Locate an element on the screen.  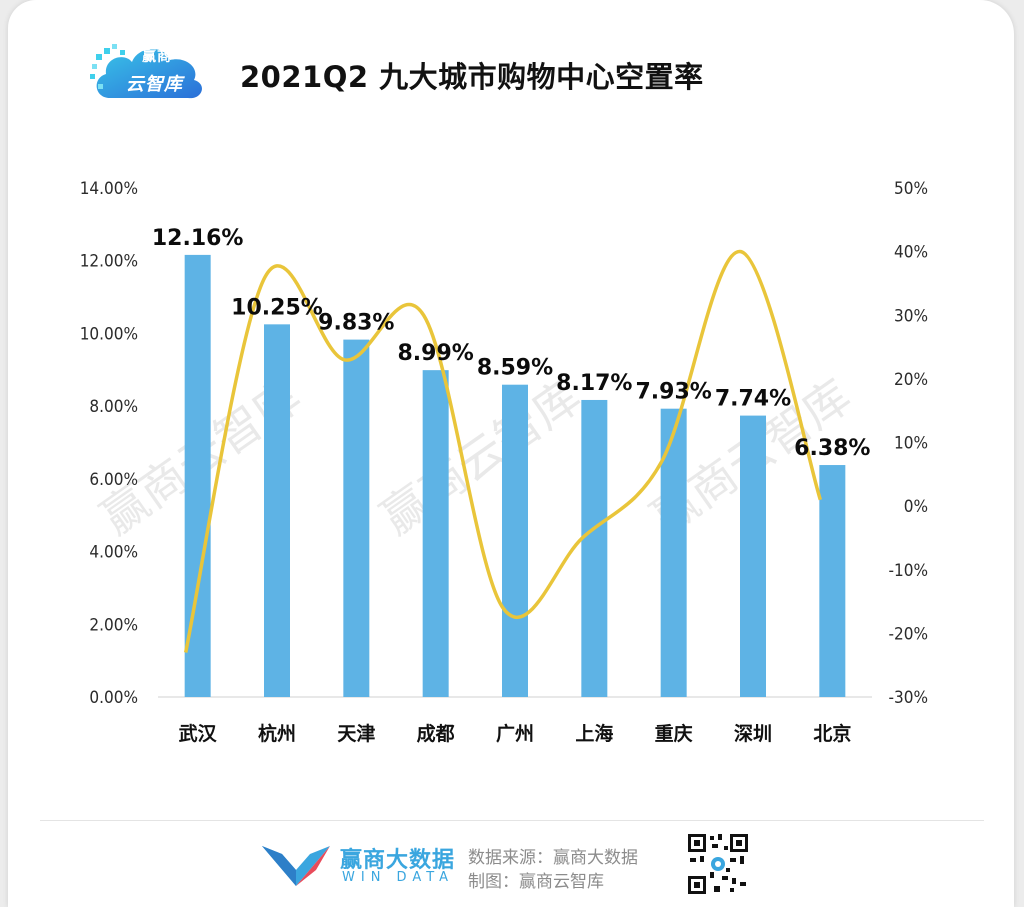
category-label: 北京 is located at coordinates (832, 733).